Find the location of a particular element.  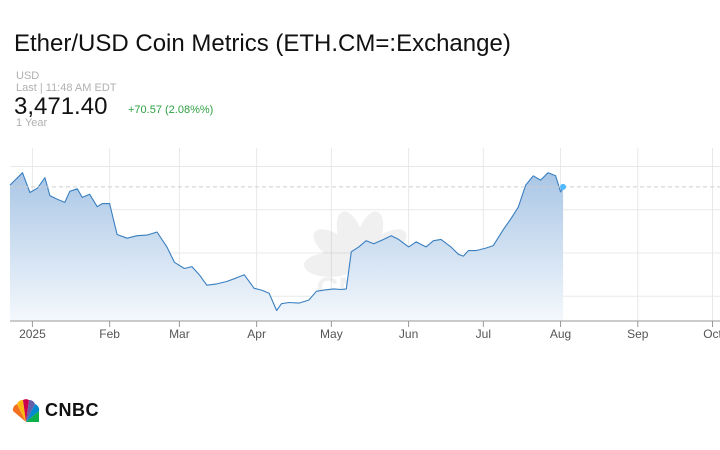

time-range-label: 1 Year is located at coordinates (32, 123).